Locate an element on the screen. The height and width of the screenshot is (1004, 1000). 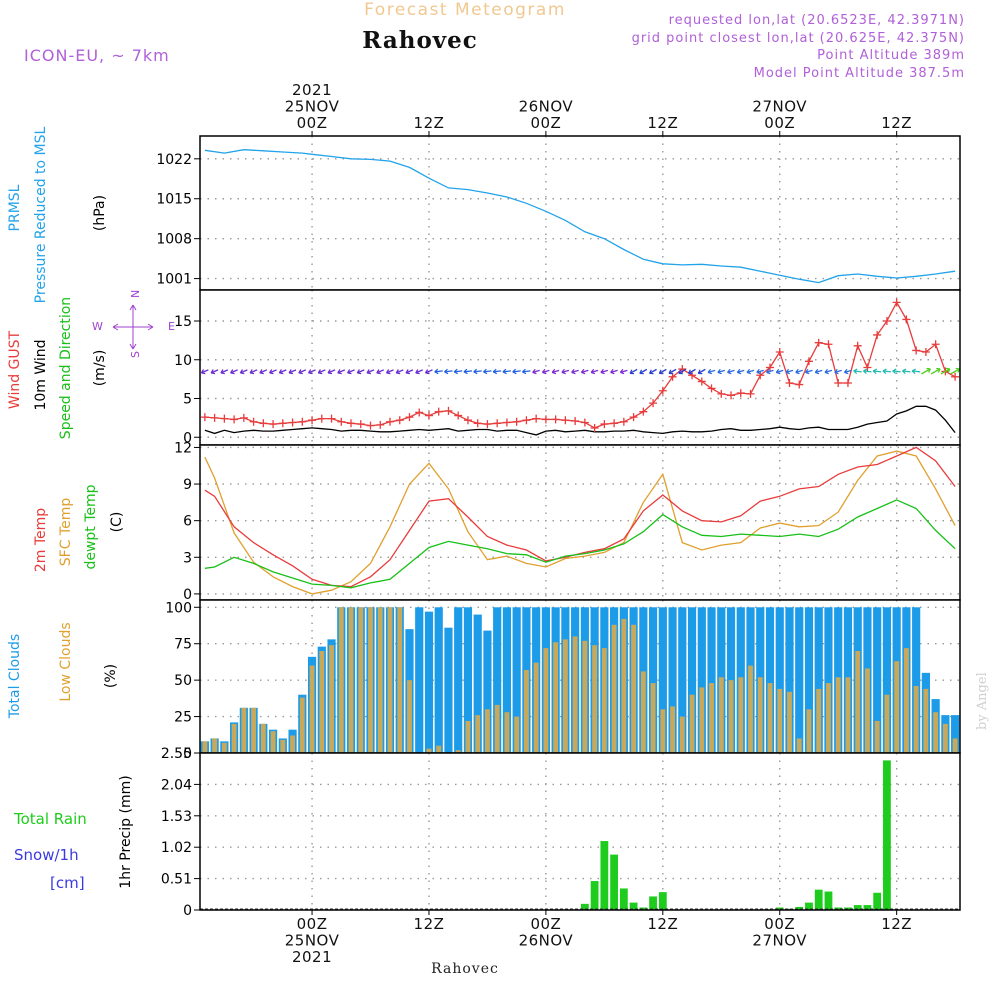
bottom-time-label: 27NOV is located at coordinates (779, 941).